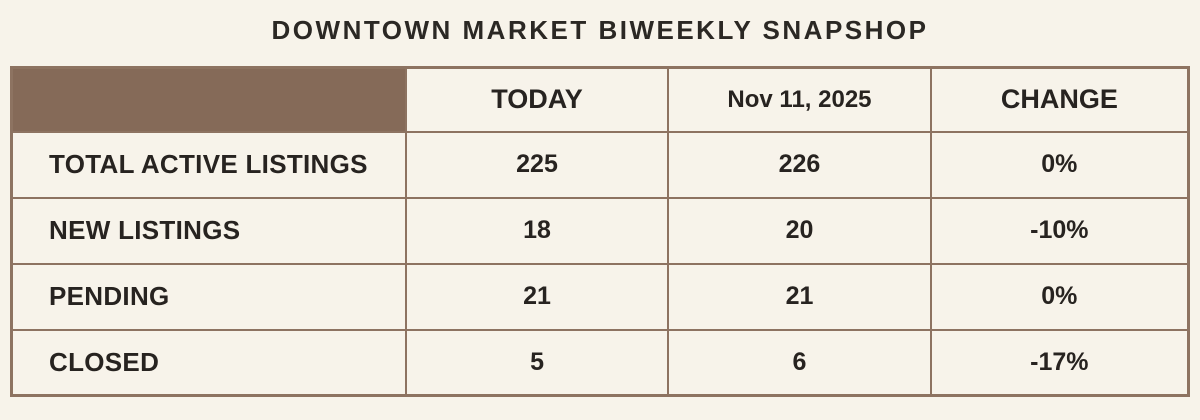  I want to click on cell-today: 225, so click(537, 164).